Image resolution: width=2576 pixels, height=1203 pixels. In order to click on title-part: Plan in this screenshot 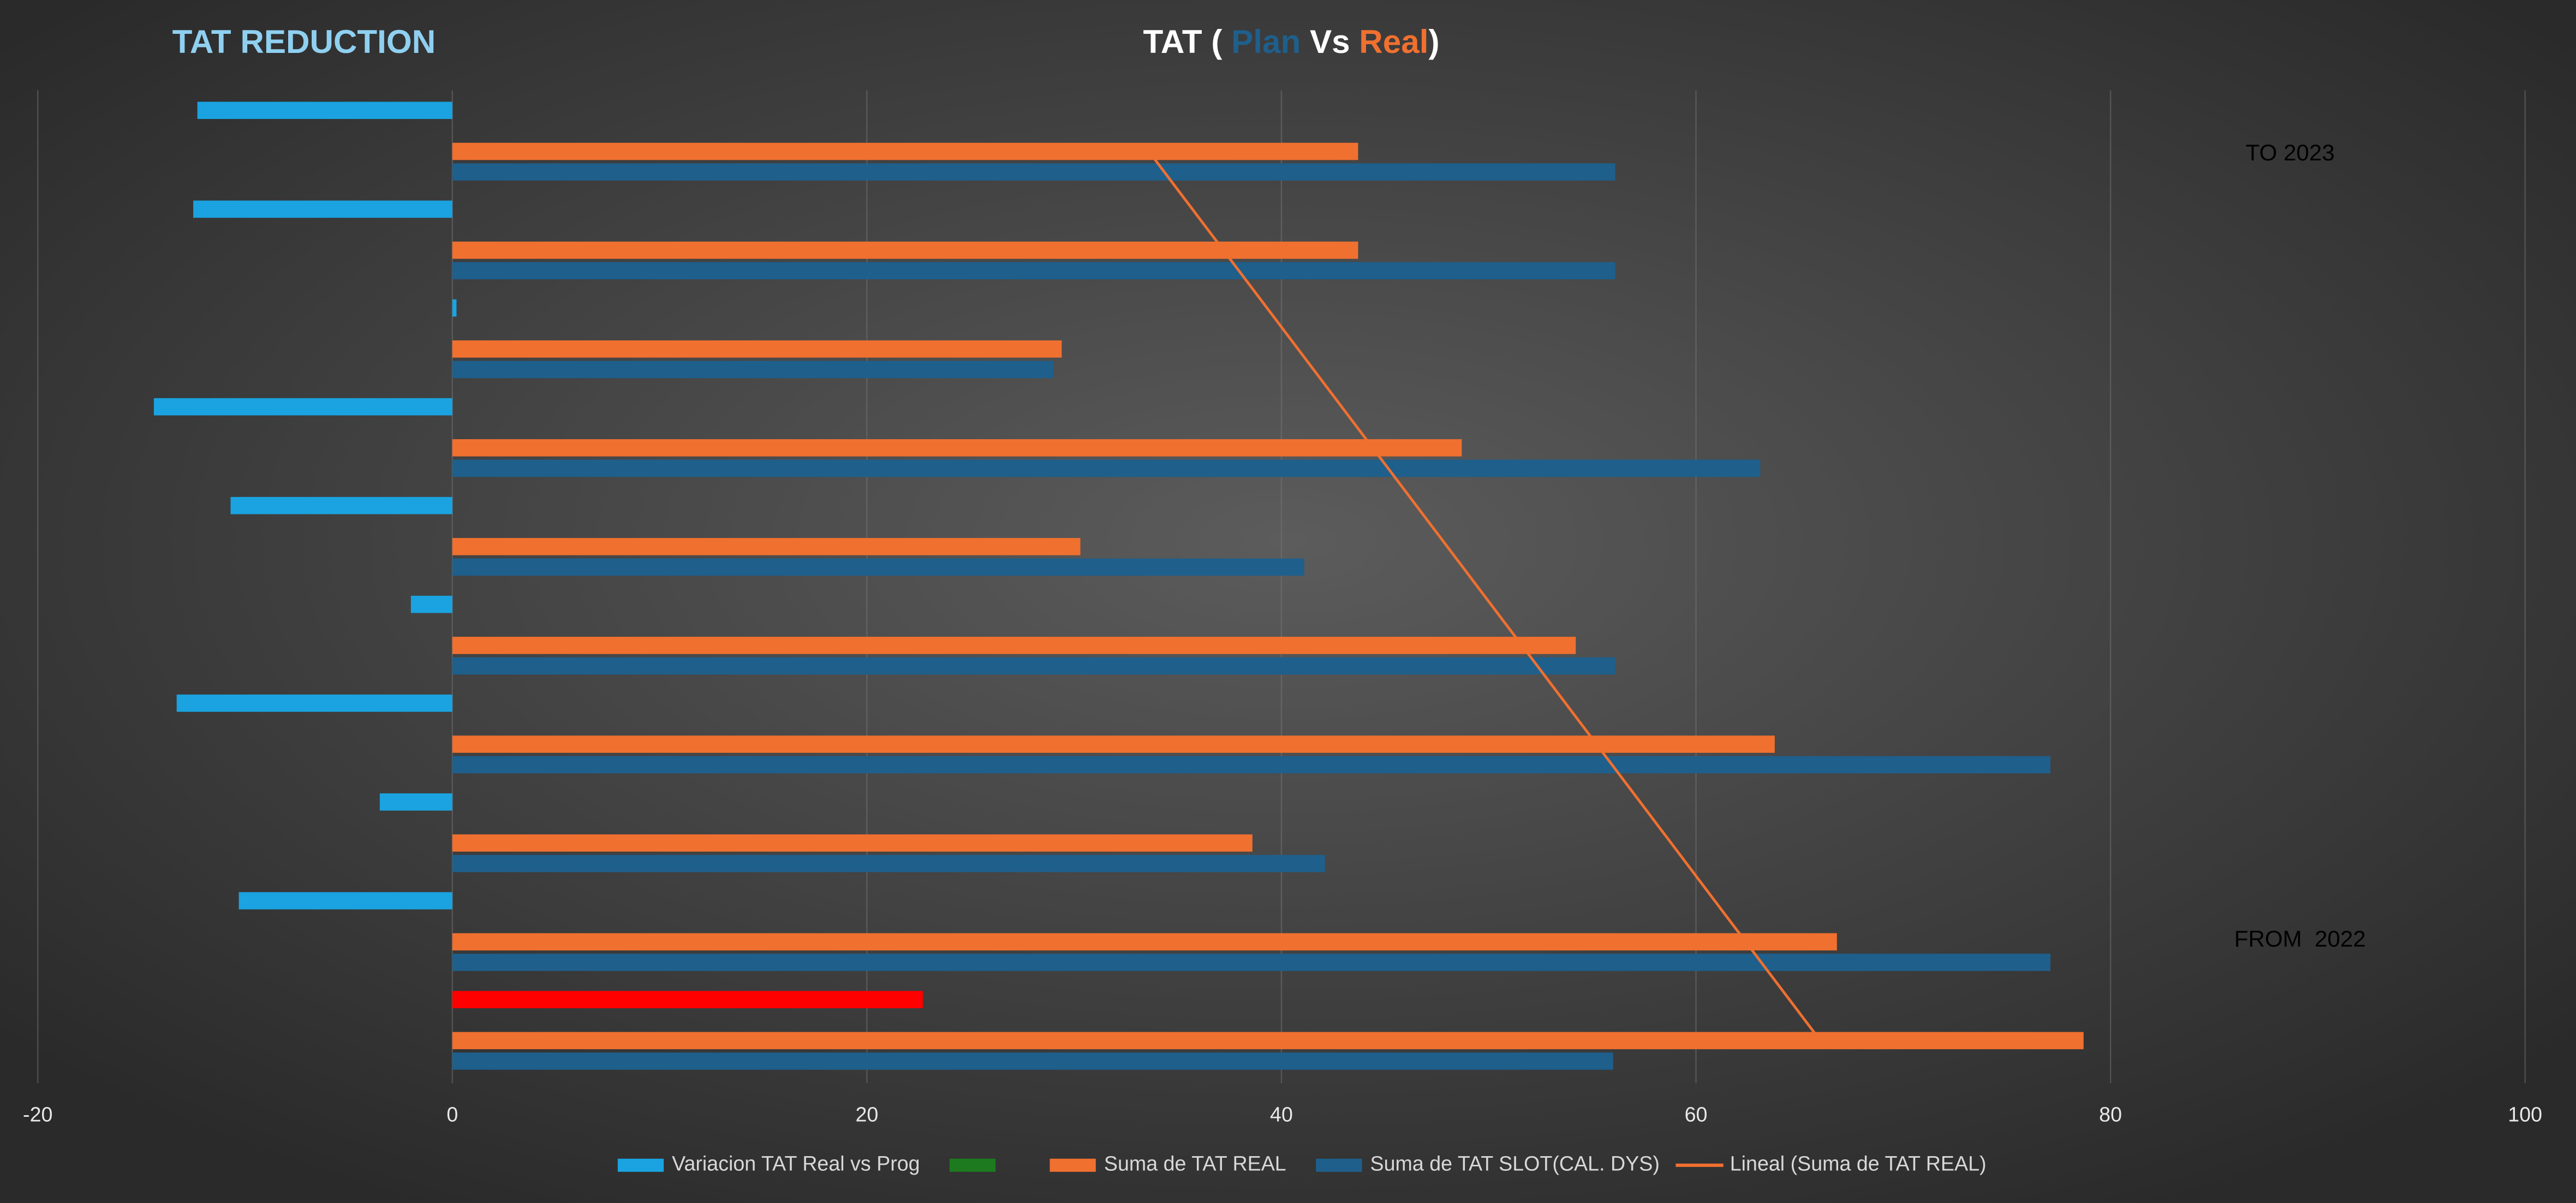, I will do `click(1266, 41)`.